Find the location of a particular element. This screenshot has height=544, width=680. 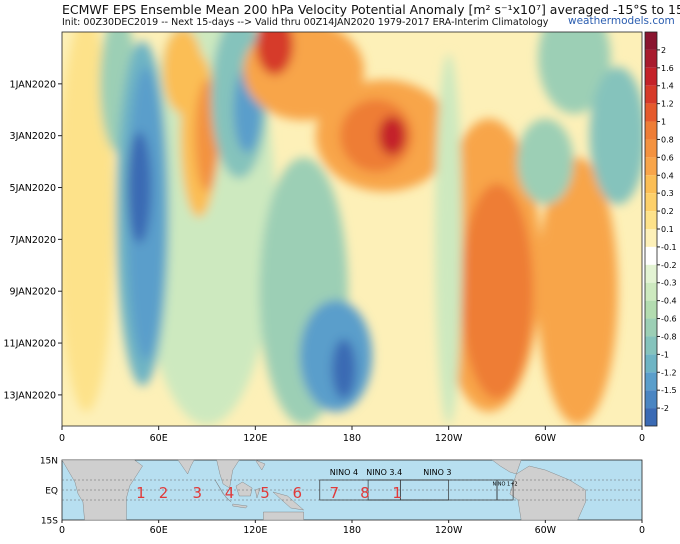

x-tick-label: 120E is located at coordinates (255, 438).